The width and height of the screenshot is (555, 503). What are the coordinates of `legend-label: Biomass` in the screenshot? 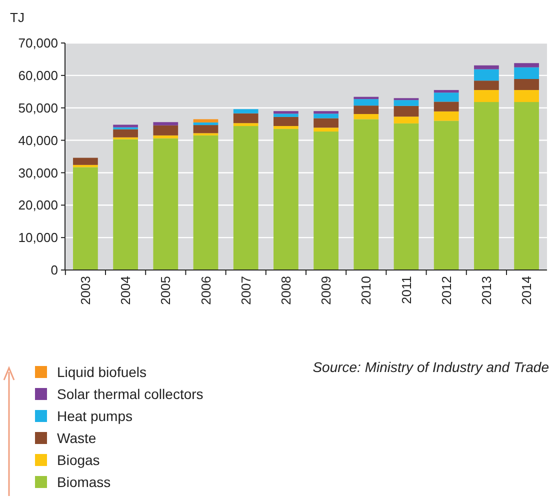 It's located at (84, 482).